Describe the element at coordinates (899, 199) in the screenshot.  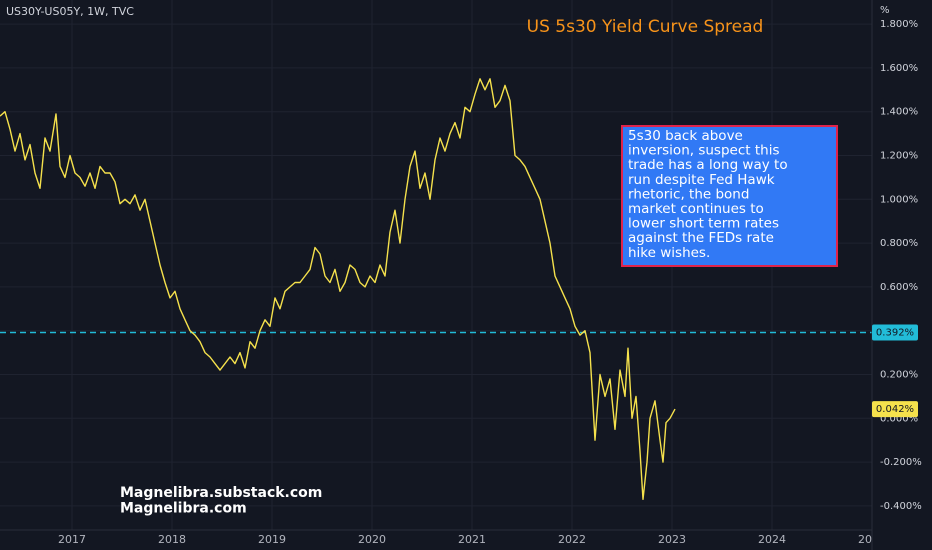
I see `y-tick-label: 1.000%` at that location.